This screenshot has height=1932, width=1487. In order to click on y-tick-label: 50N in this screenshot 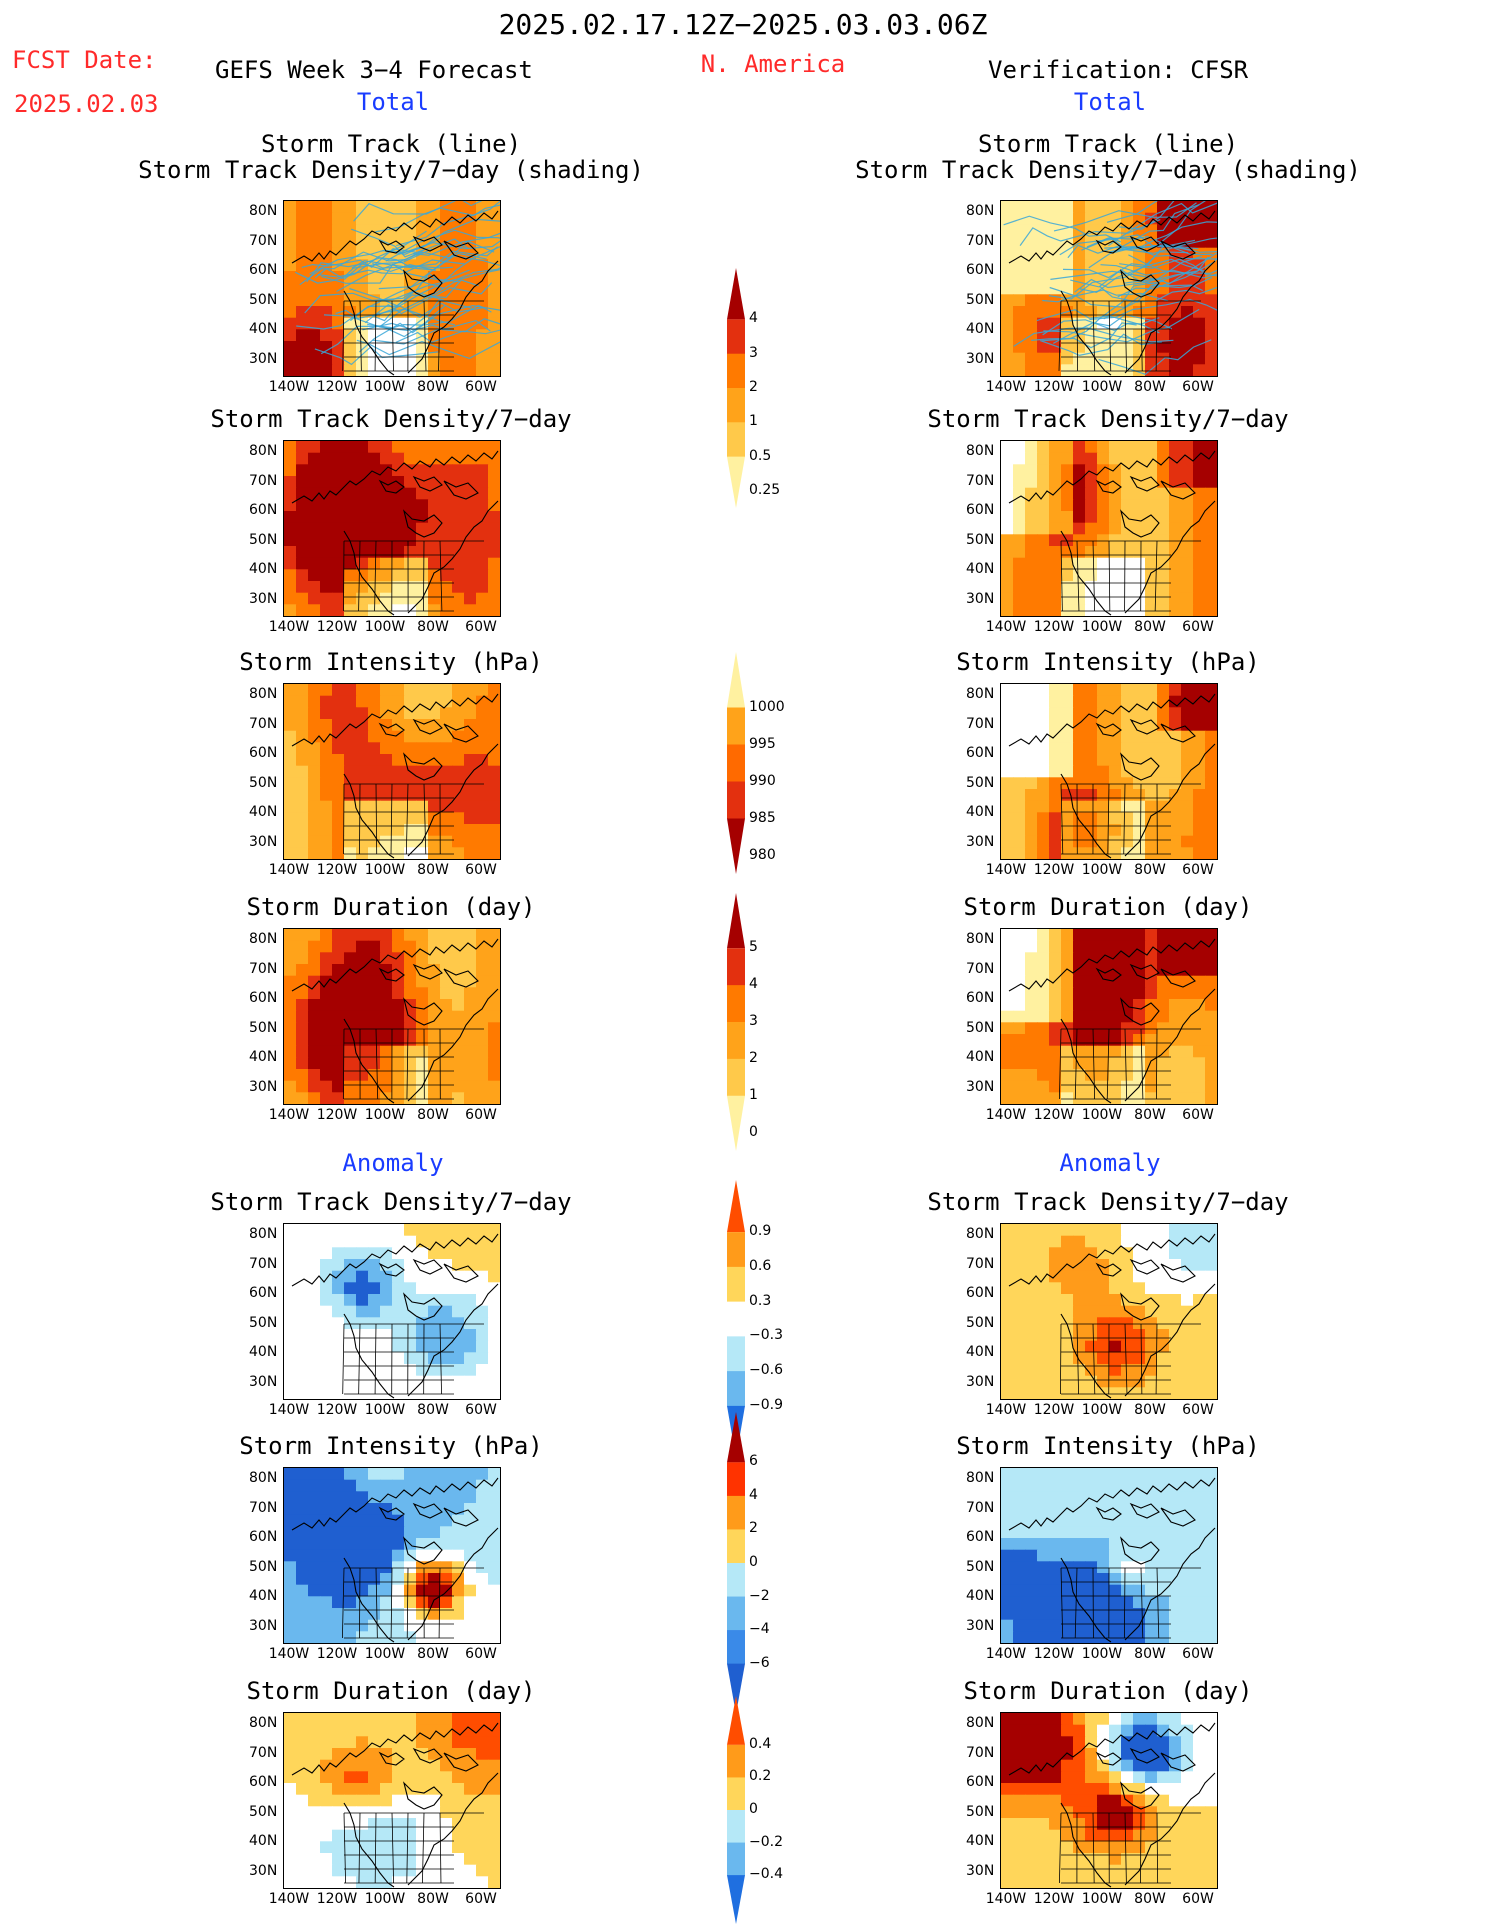, I will do `click(263, 783)`.